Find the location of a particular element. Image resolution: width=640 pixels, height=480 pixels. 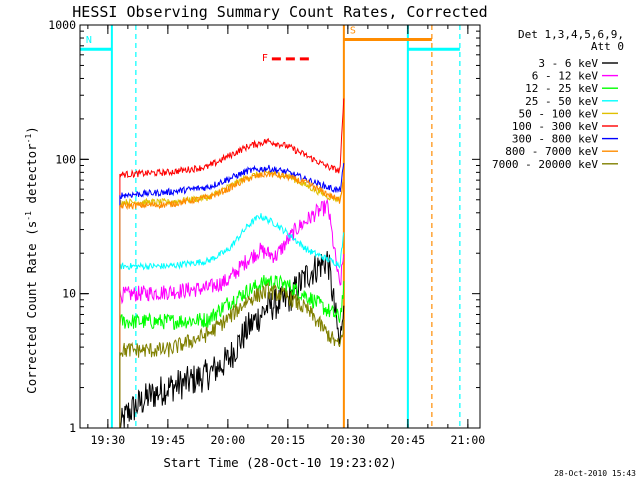

x-tick-label-5: 20:45 is located at coordinates (408, 440).